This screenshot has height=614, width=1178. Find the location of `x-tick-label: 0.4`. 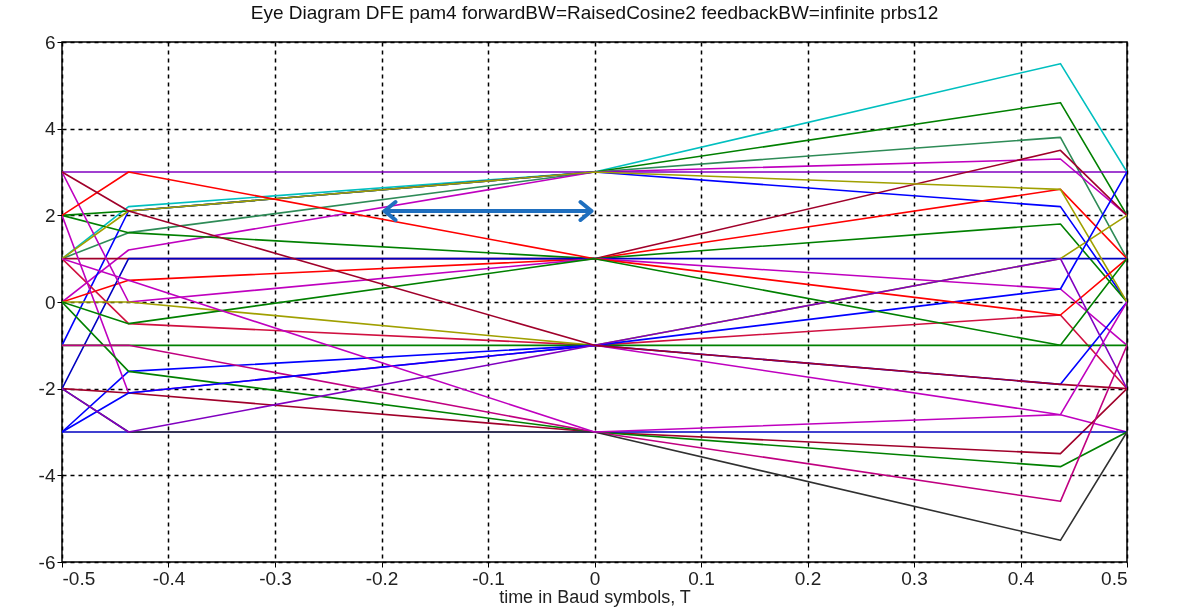

x-tick-label: 0.4 is located at coordinates (1021, 578).